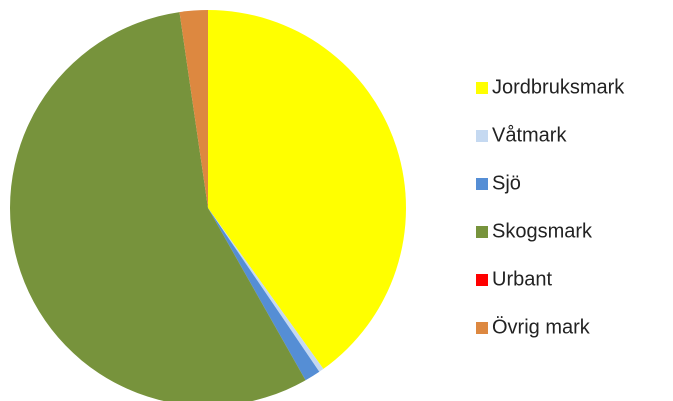 The height and width of the screenshot is (401, 673). I want to click on legend-label: Jordbruksmark, so click(558, 87).